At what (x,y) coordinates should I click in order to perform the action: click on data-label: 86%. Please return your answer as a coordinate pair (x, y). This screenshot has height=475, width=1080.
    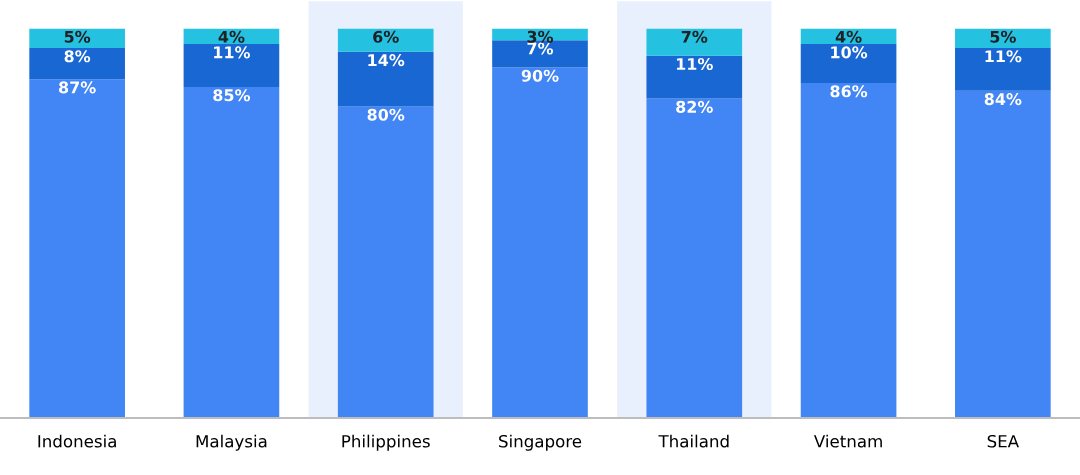
    Looking at the image, I should click on (849, 91).